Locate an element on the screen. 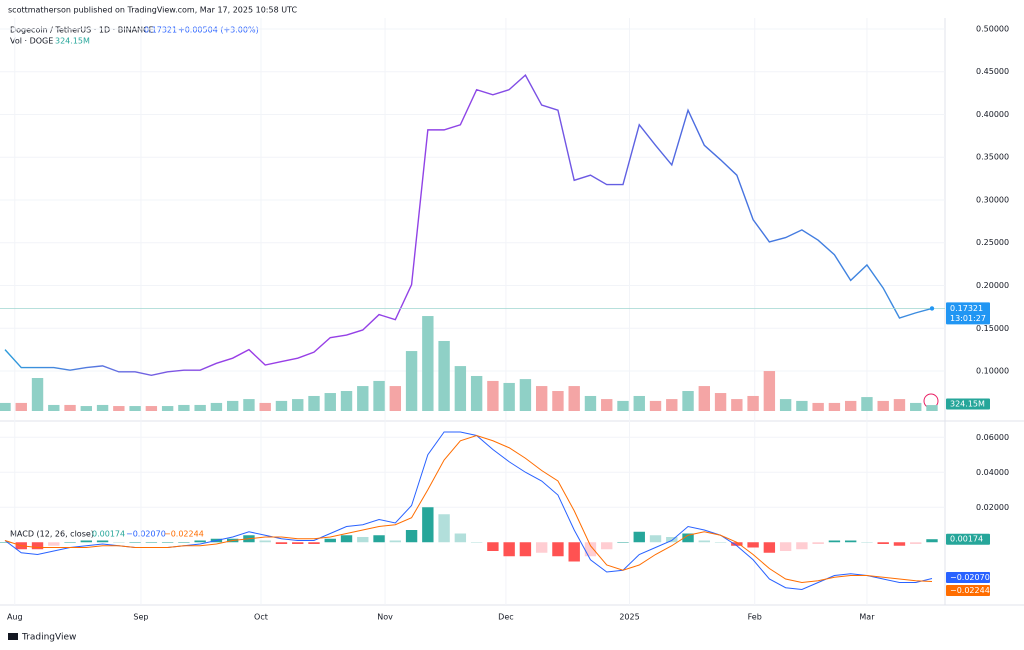 The width and height of the screenshot is (1024, 650). volume-last-label-box is located at coordinates (968, 404).